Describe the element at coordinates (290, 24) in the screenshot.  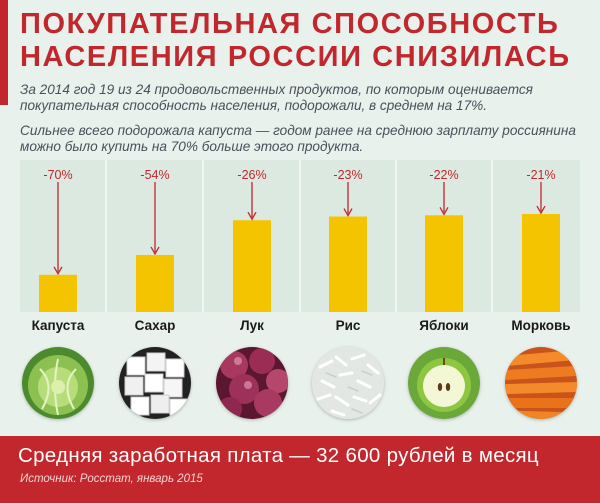
I see `title-line-1: ПОКУПАТЕЛЬНАЯ СПОСОБНОСТЬ` at that location.